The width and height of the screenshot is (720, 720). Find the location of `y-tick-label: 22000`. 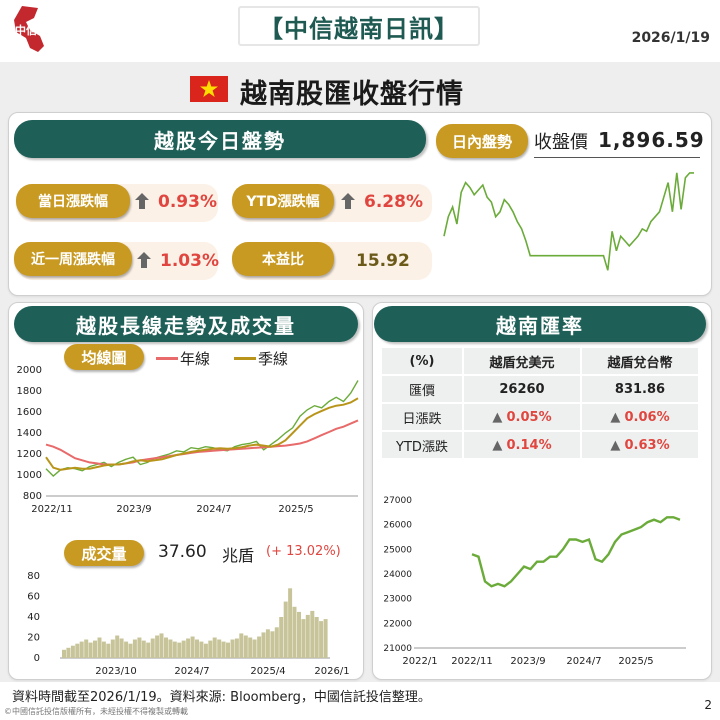

y-tick-label: 22000 is located at coordinates (397, 624).